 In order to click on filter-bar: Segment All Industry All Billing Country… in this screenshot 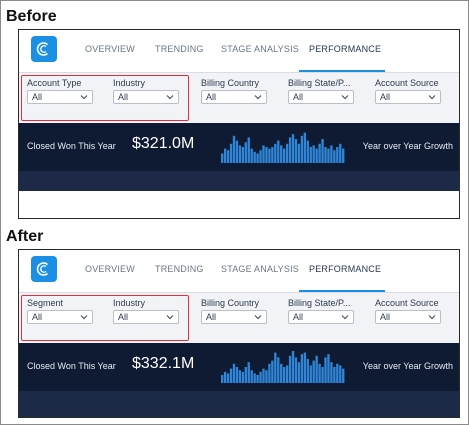, I will do `click(239, 317)`.